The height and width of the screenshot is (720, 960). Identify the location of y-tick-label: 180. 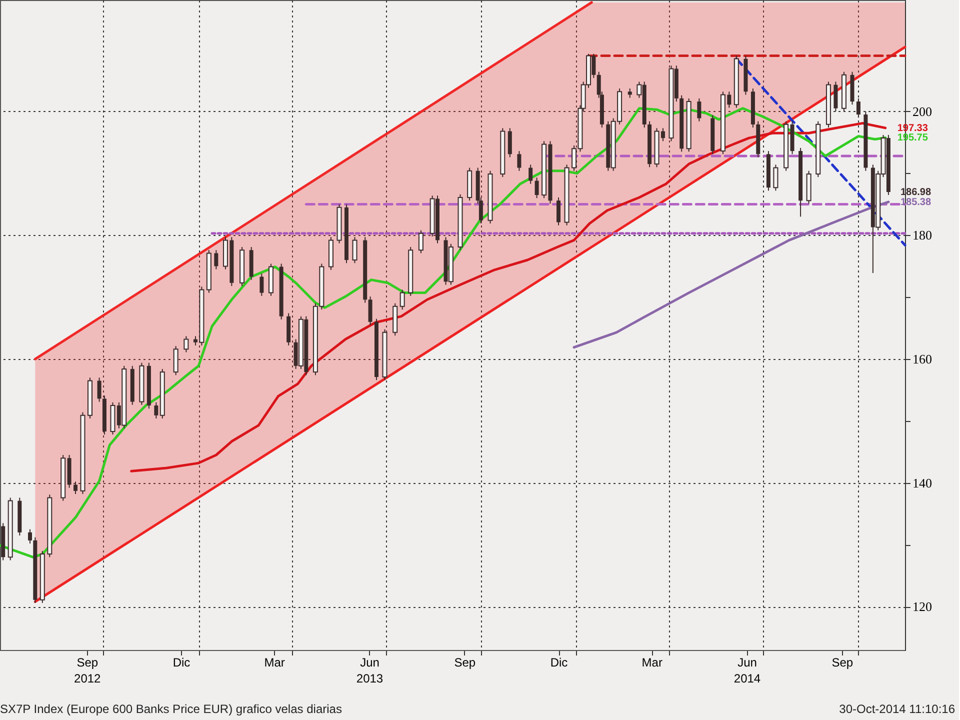
(922, 235).